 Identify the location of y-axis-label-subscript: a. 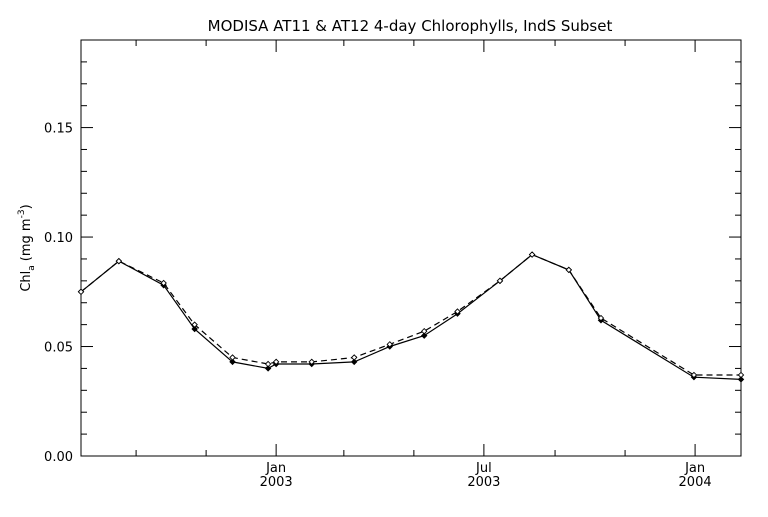
(32, 268).